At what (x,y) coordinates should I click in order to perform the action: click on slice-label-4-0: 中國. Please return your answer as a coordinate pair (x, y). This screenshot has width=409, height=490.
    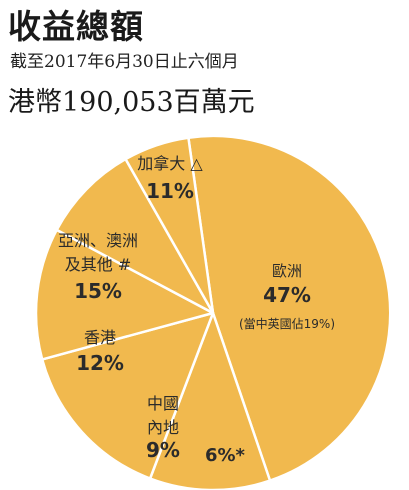
    Looking at the image, I should click on (163, 403).